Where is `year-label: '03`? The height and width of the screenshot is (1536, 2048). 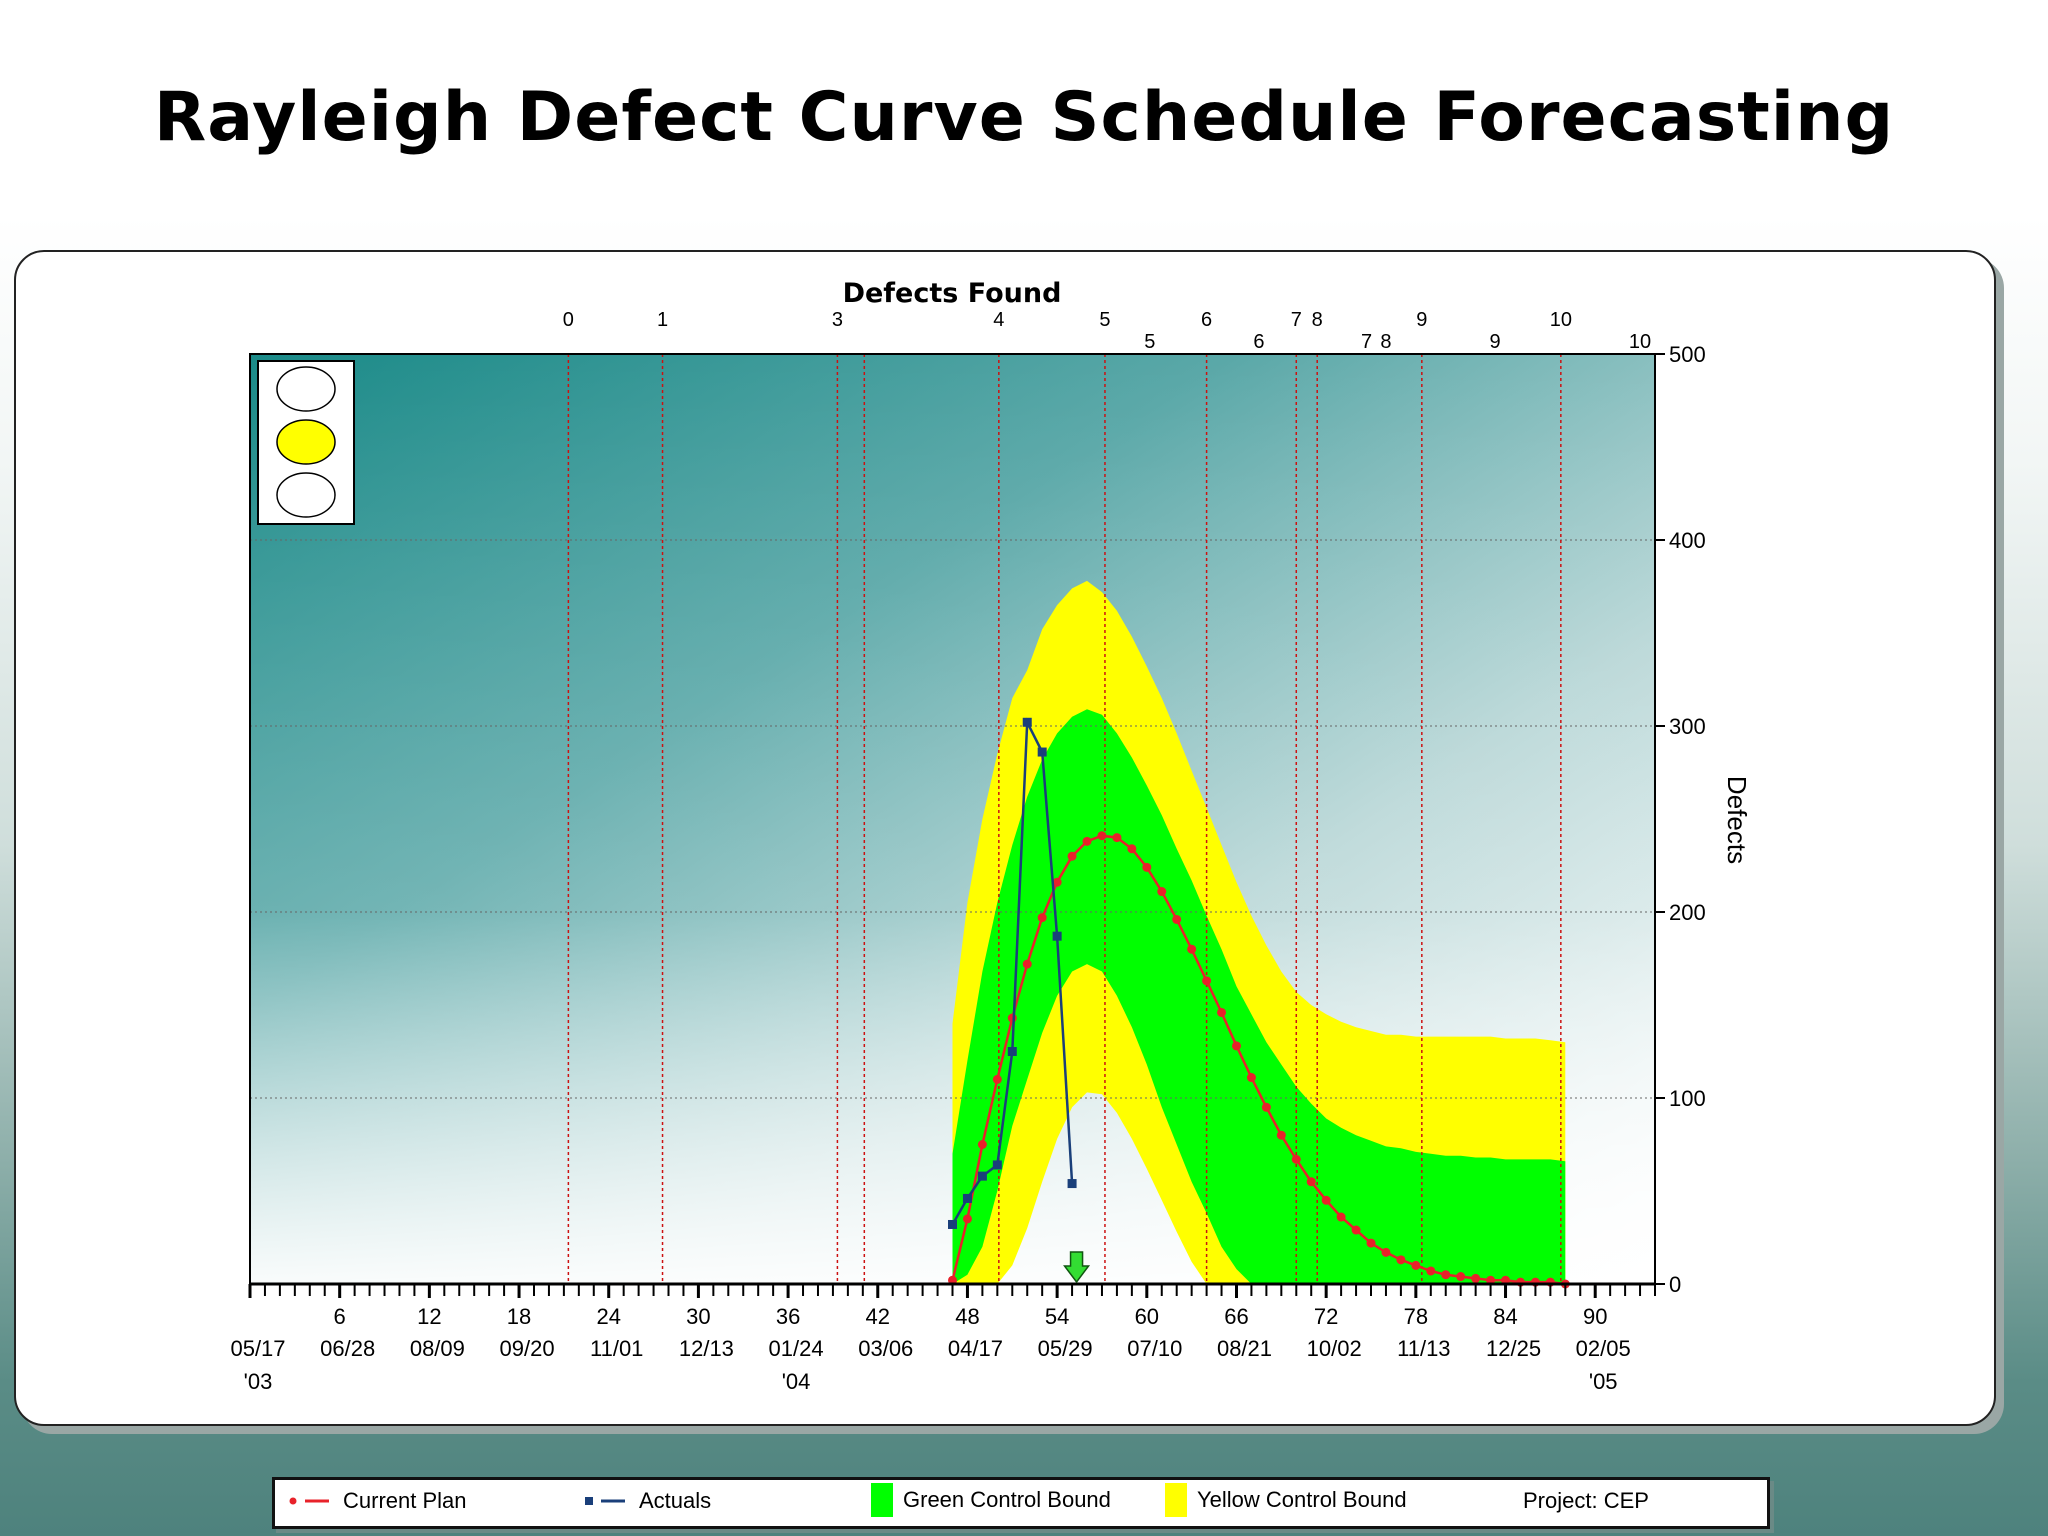
year-label: '03 is located at coordinates (258, 1381).